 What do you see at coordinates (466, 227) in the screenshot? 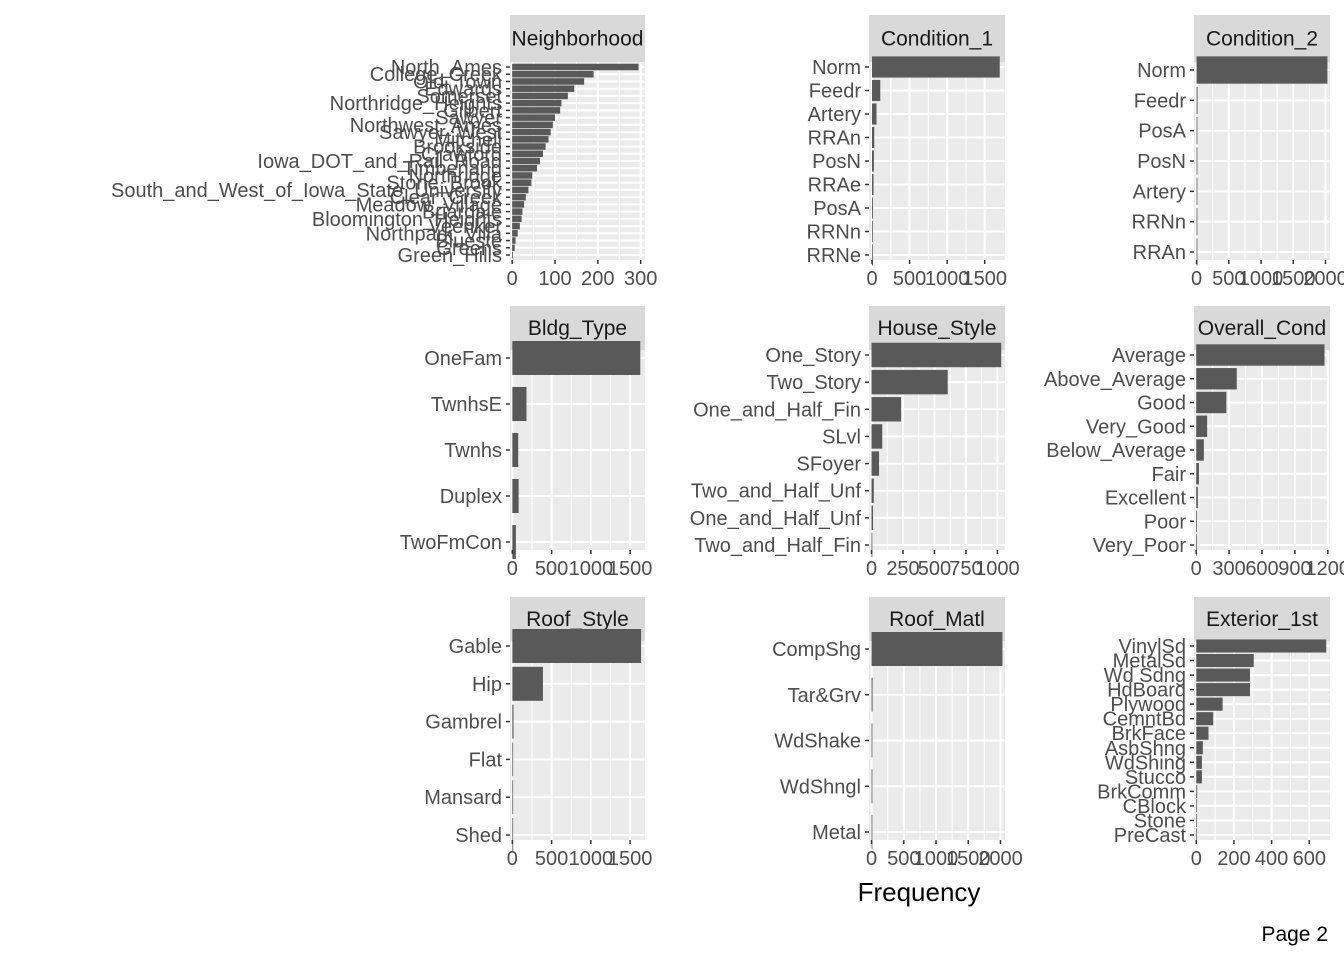
I see `category-label: Veenker` at bounding box center [466, 227].